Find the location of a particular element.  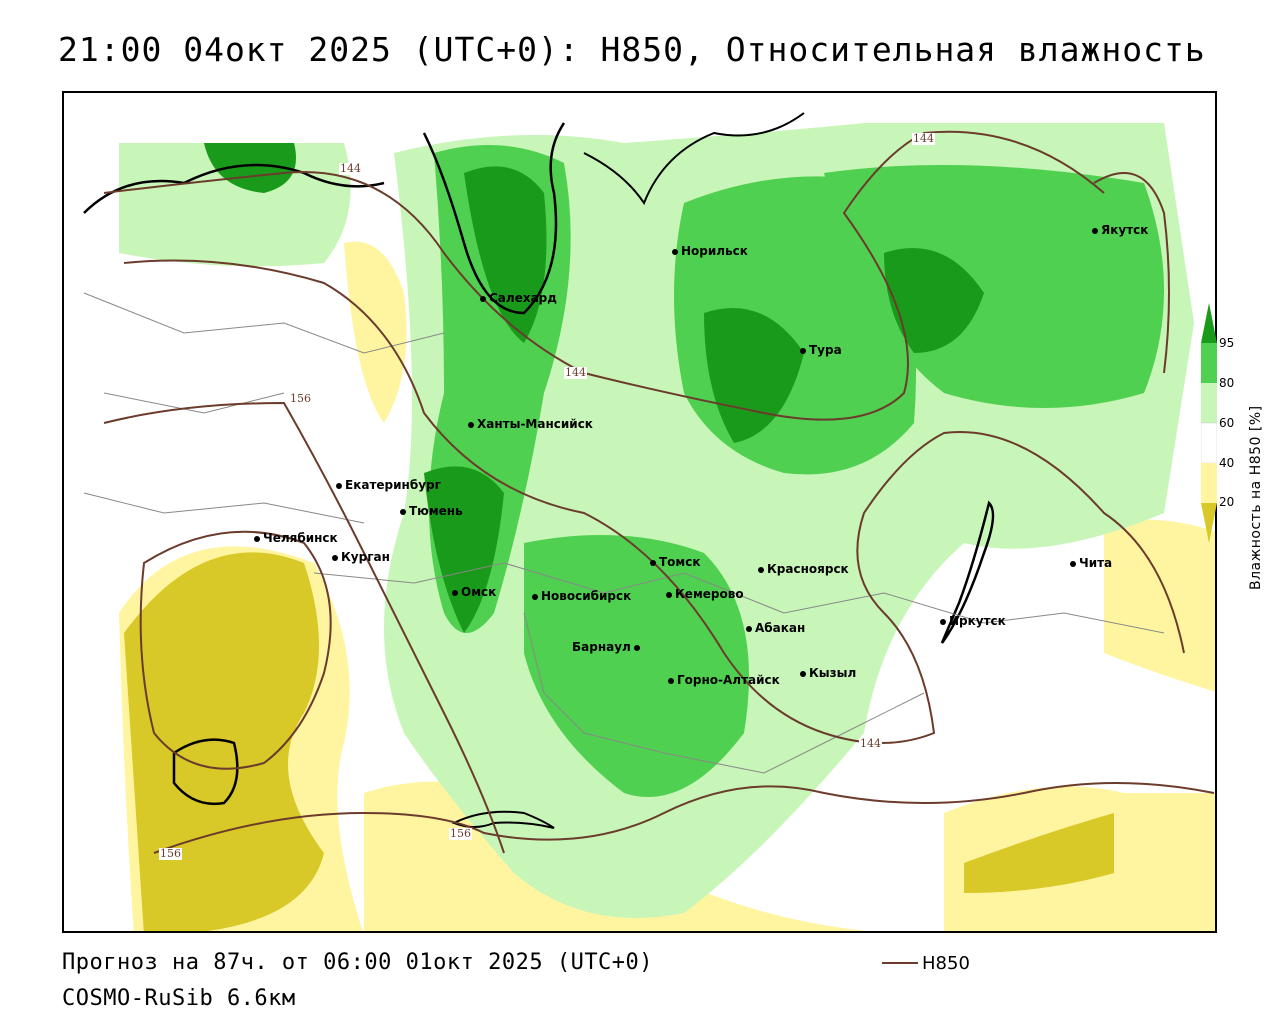

city-marker: Салехард is located at coordinates (518, 298).